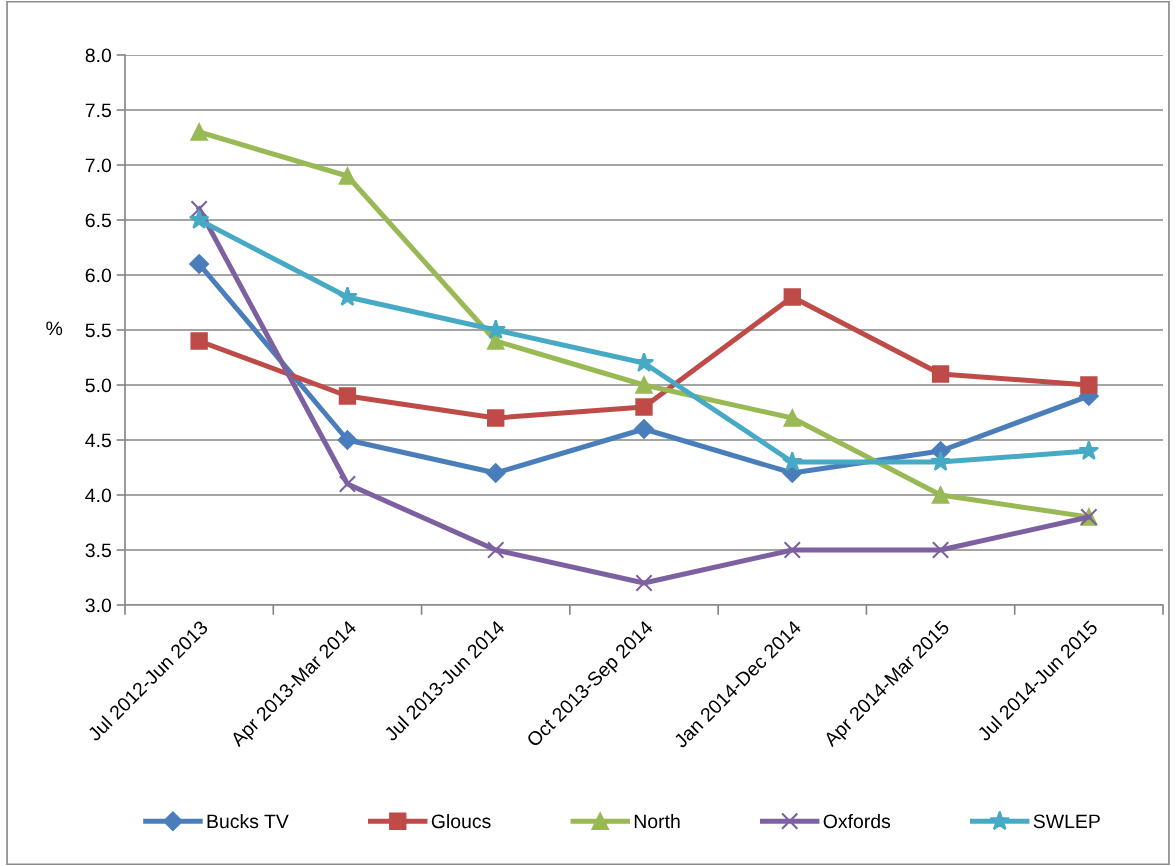  Describe the element at coordinates (98, 330) in the screenshot. I see `y-tick-label: 5.5` at that location.